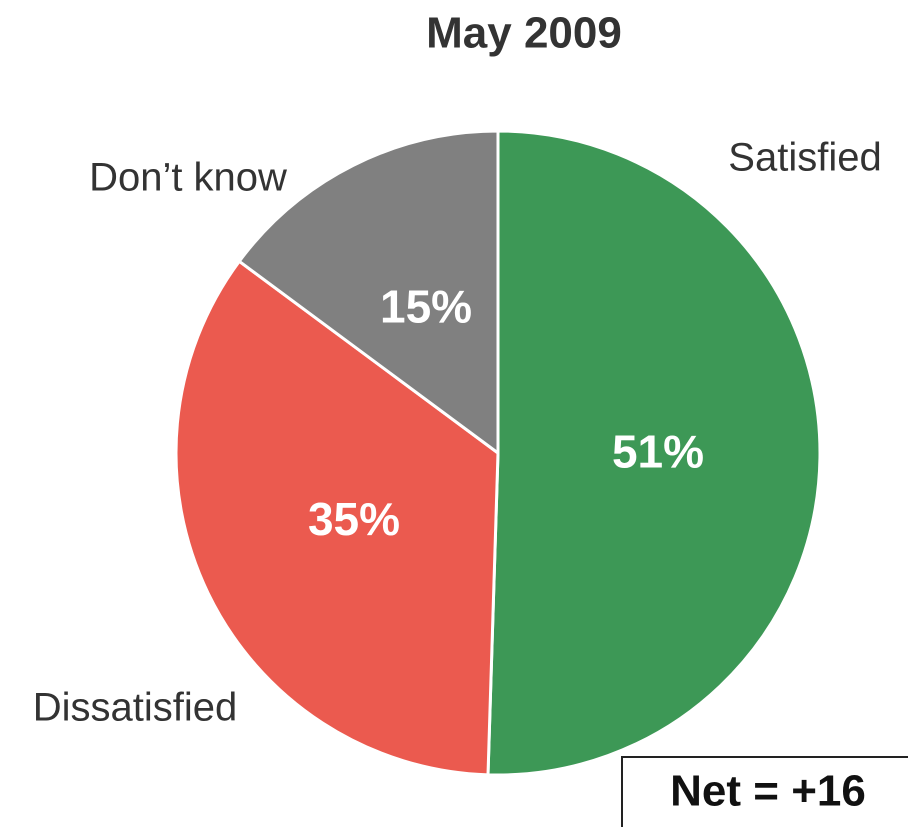 This screenshot has height=827, width=908. I want to click on category-label: Satisfied, so click(804, 158).